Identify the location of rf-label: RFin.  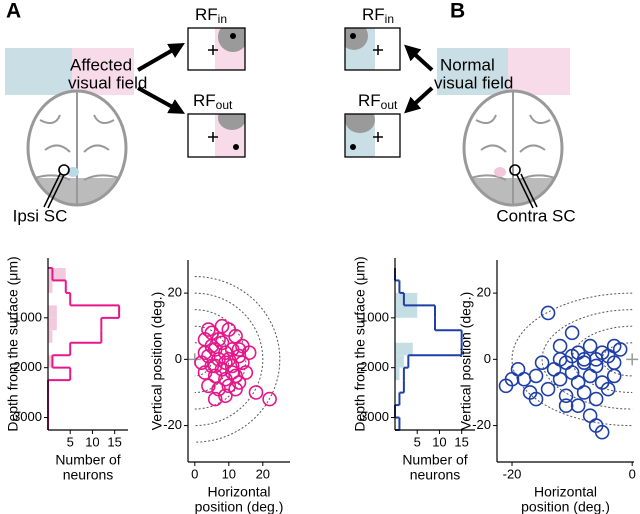
(211, 15).